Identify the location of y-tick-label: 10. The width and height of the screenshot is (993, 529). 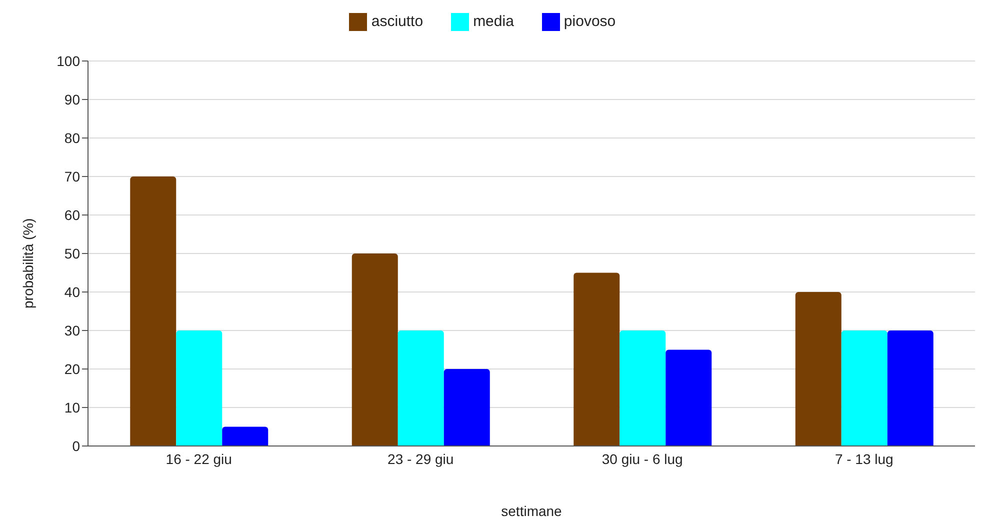
(72, 407).